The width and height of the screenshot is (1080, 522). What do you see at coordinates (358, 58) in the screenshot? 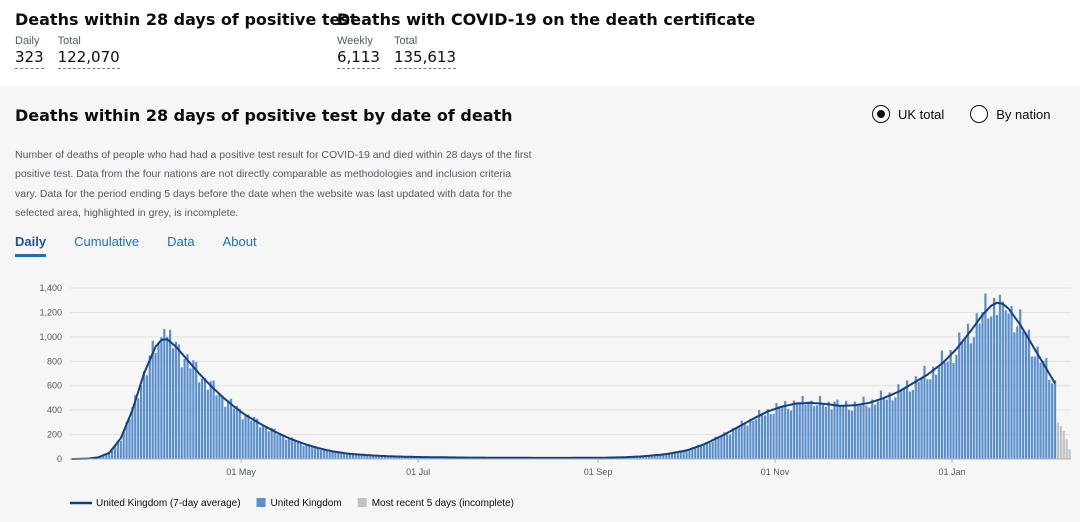
I see `weekly-value: 6,113` at bounding box center [358, 58].